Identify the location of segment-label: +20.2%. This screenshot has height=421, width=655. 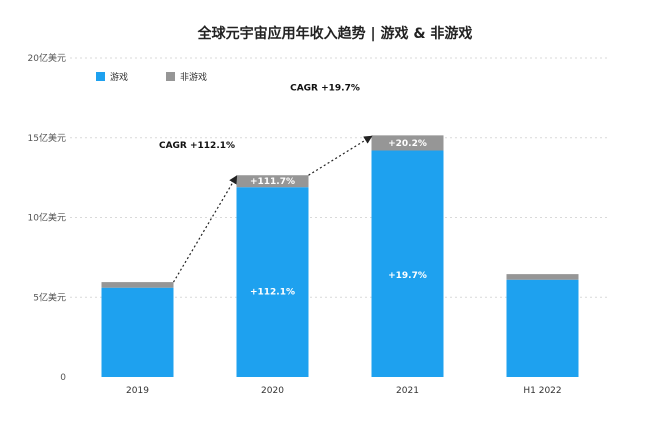
(407, 144).